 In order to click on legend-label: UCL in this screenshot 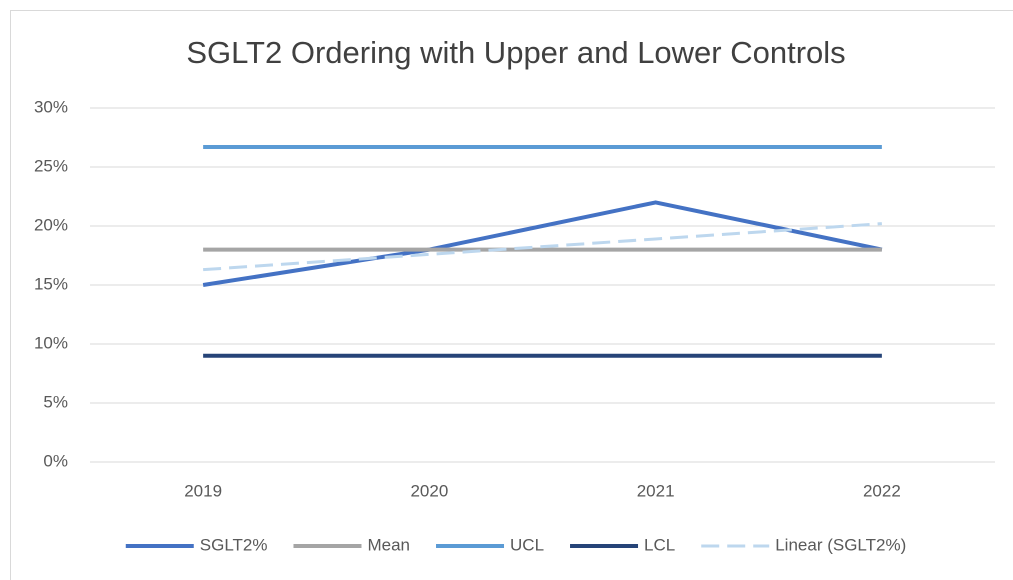, I will do `click(527, 544)`.